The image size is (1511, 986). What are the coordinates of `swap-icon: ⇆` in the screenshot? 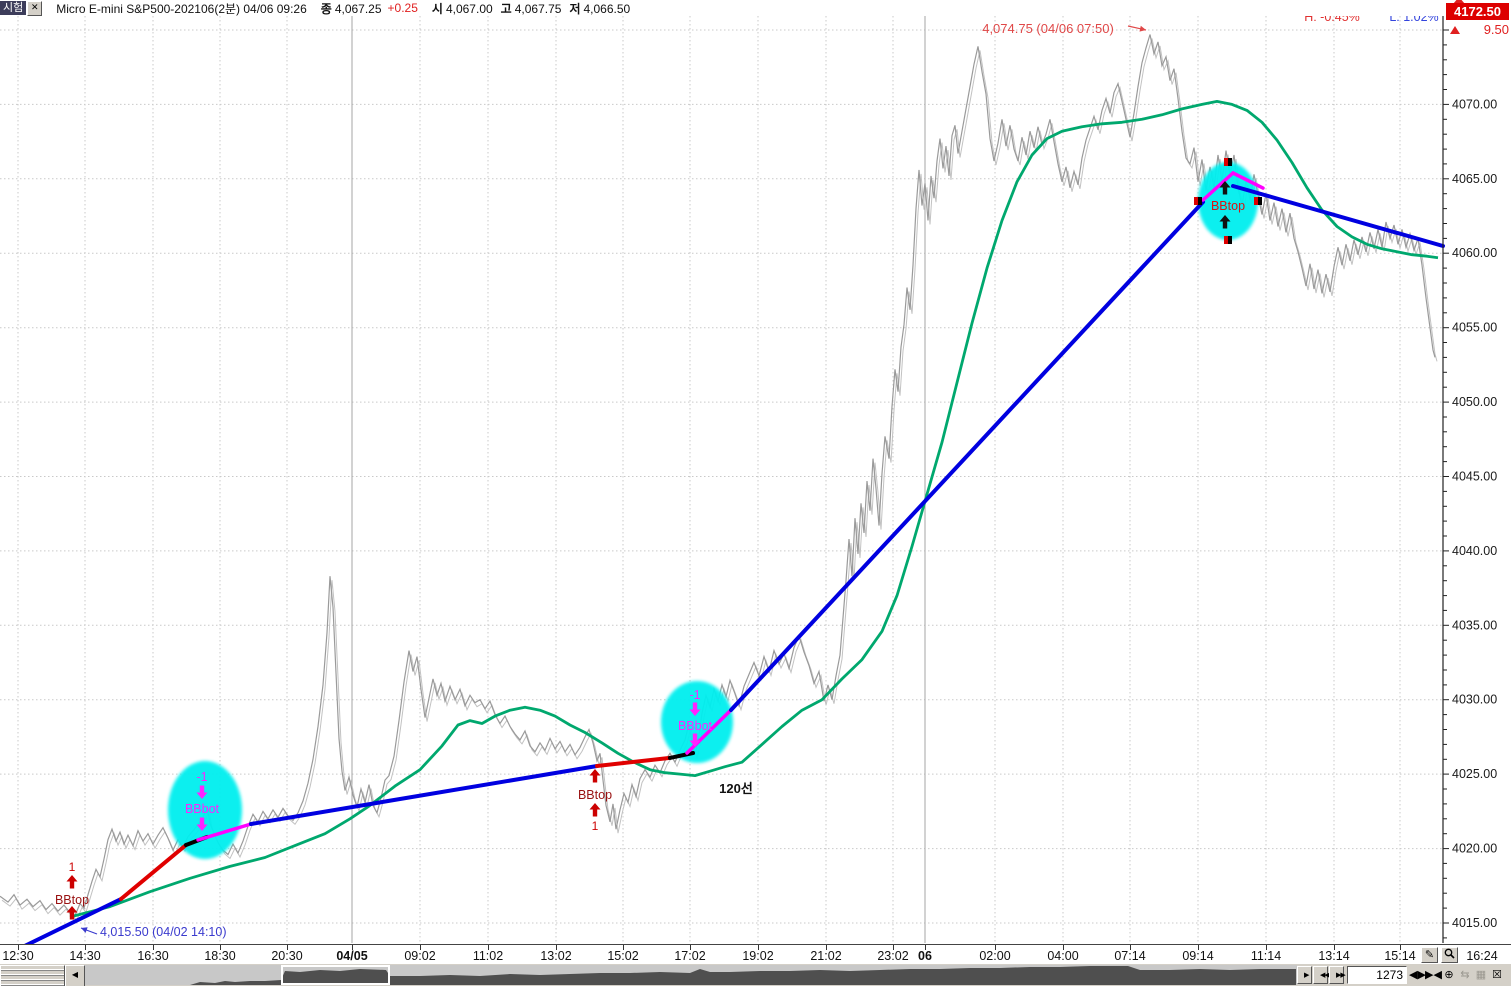 It's located at (1465, 975).